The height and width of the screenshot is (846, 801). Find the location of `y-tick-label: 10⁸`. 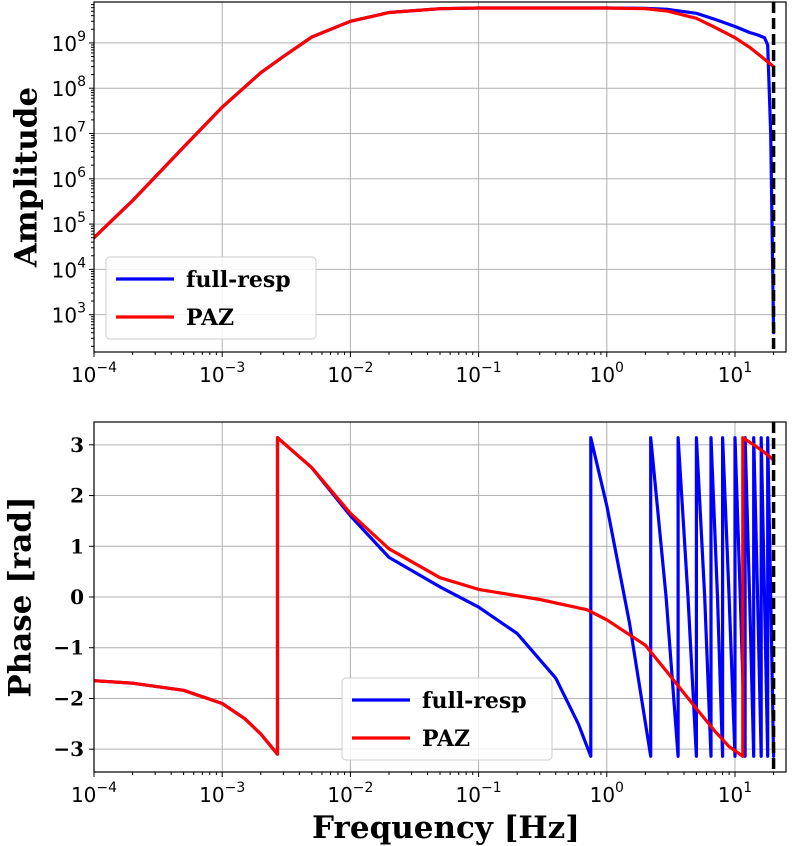

y-tick-label: 10⁸ is located at coordinates (69, 87).